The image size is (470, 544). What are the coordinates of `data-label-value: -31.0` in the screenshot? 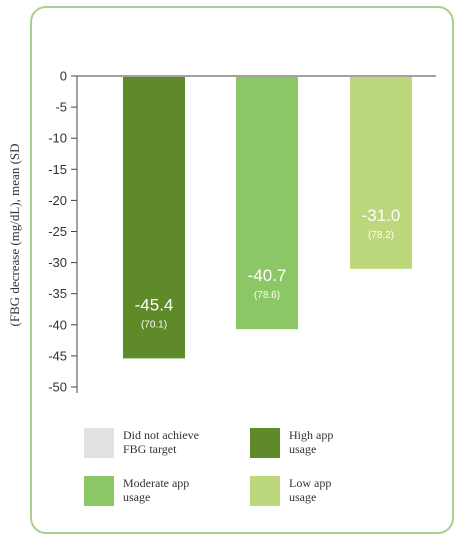 It's located at (381, 215).